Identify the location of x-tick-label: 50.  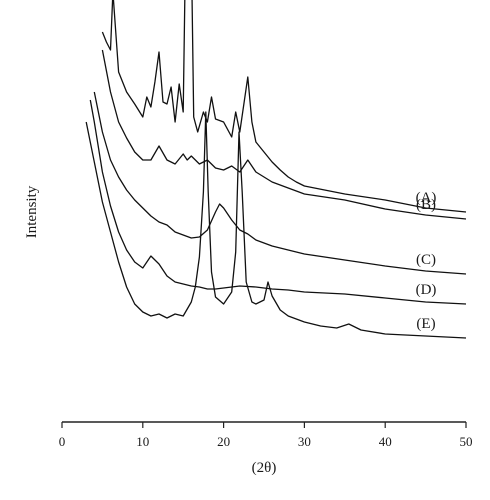
(466, 441).